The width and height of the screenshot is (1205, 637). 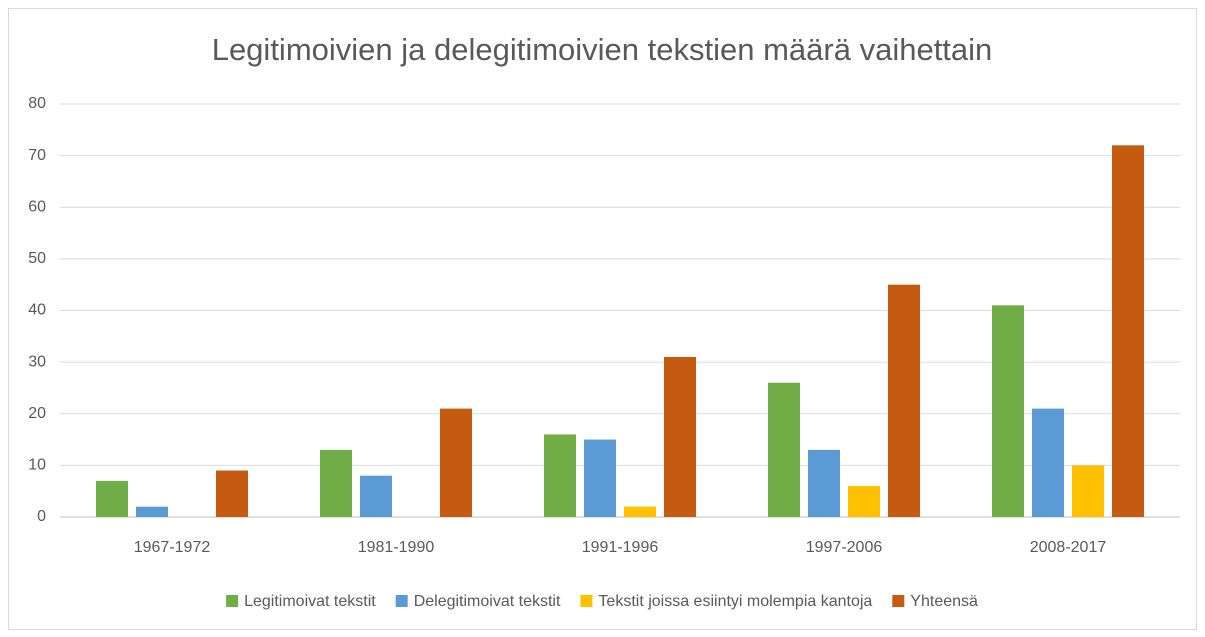 What do you see at coordinates (735, 601) in the screenshot?
I see `legend-label: Tekstit joissa esiintyi molempia kantoja` at bounding box center [735, 601].